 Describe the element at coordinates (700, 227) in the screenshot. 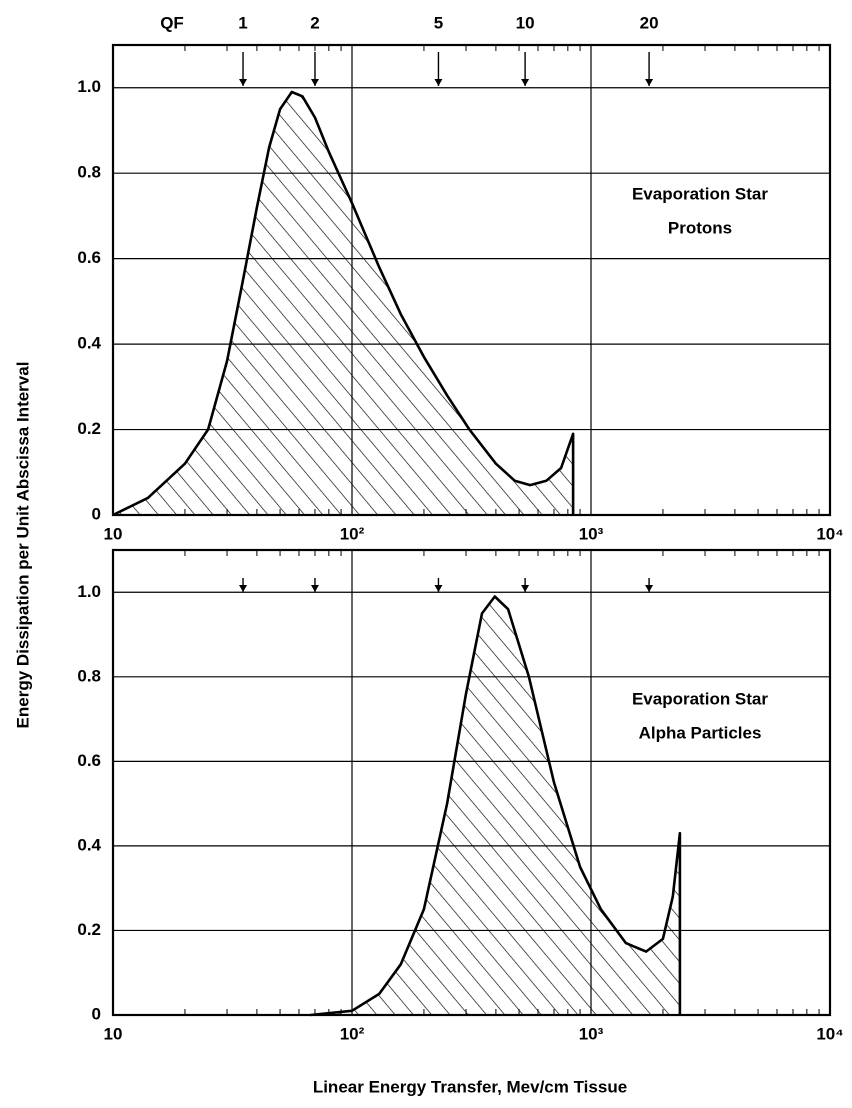

I see `annotation: Protons` at that location.